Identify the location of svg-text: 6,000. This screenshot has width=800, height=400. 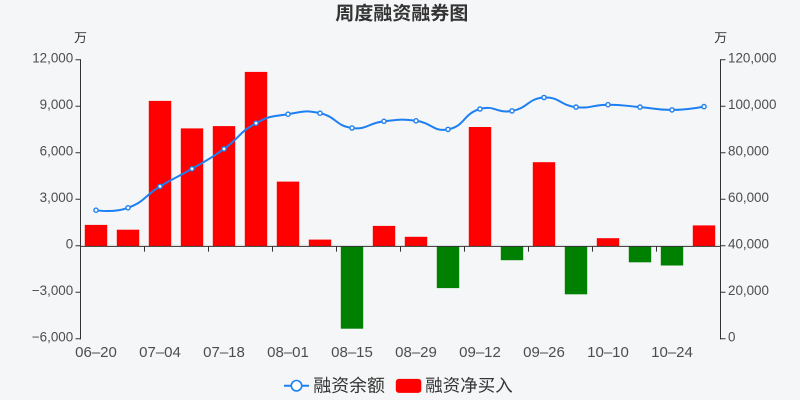
(57, 150).